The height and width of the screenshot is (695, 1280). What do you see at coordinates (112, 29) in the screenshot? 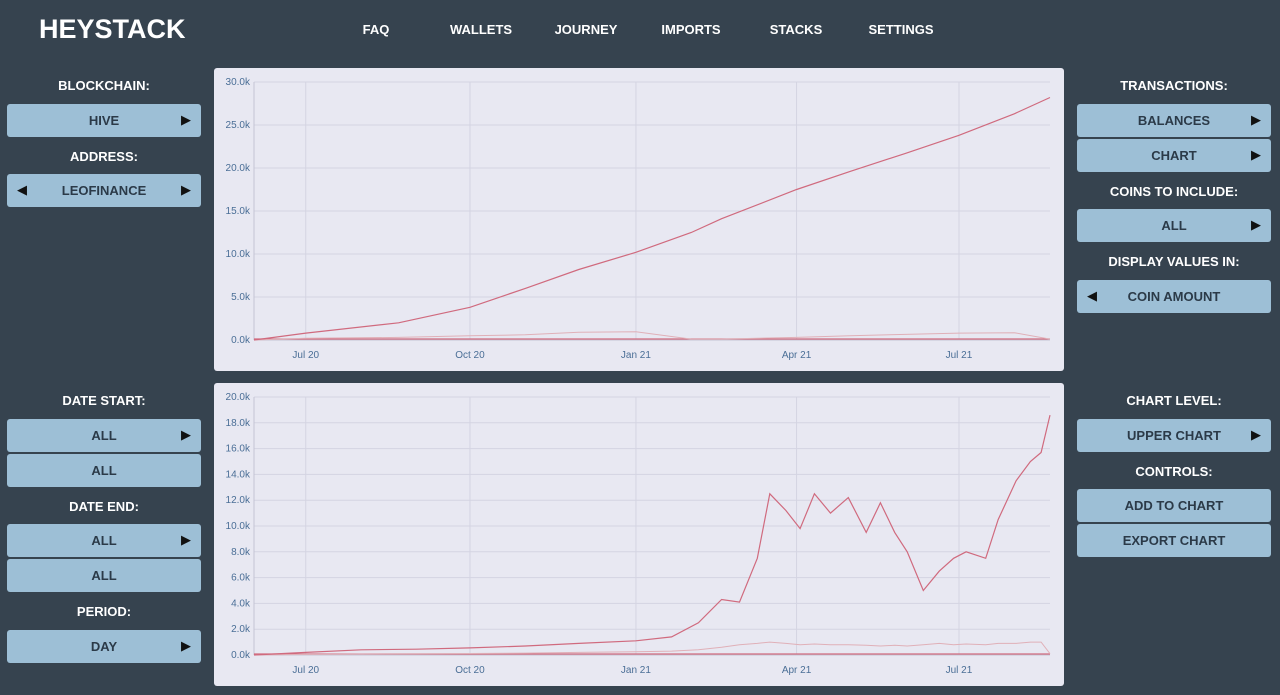
I see `app-logo: HEYSTACK` at bounding box center [112, 29].